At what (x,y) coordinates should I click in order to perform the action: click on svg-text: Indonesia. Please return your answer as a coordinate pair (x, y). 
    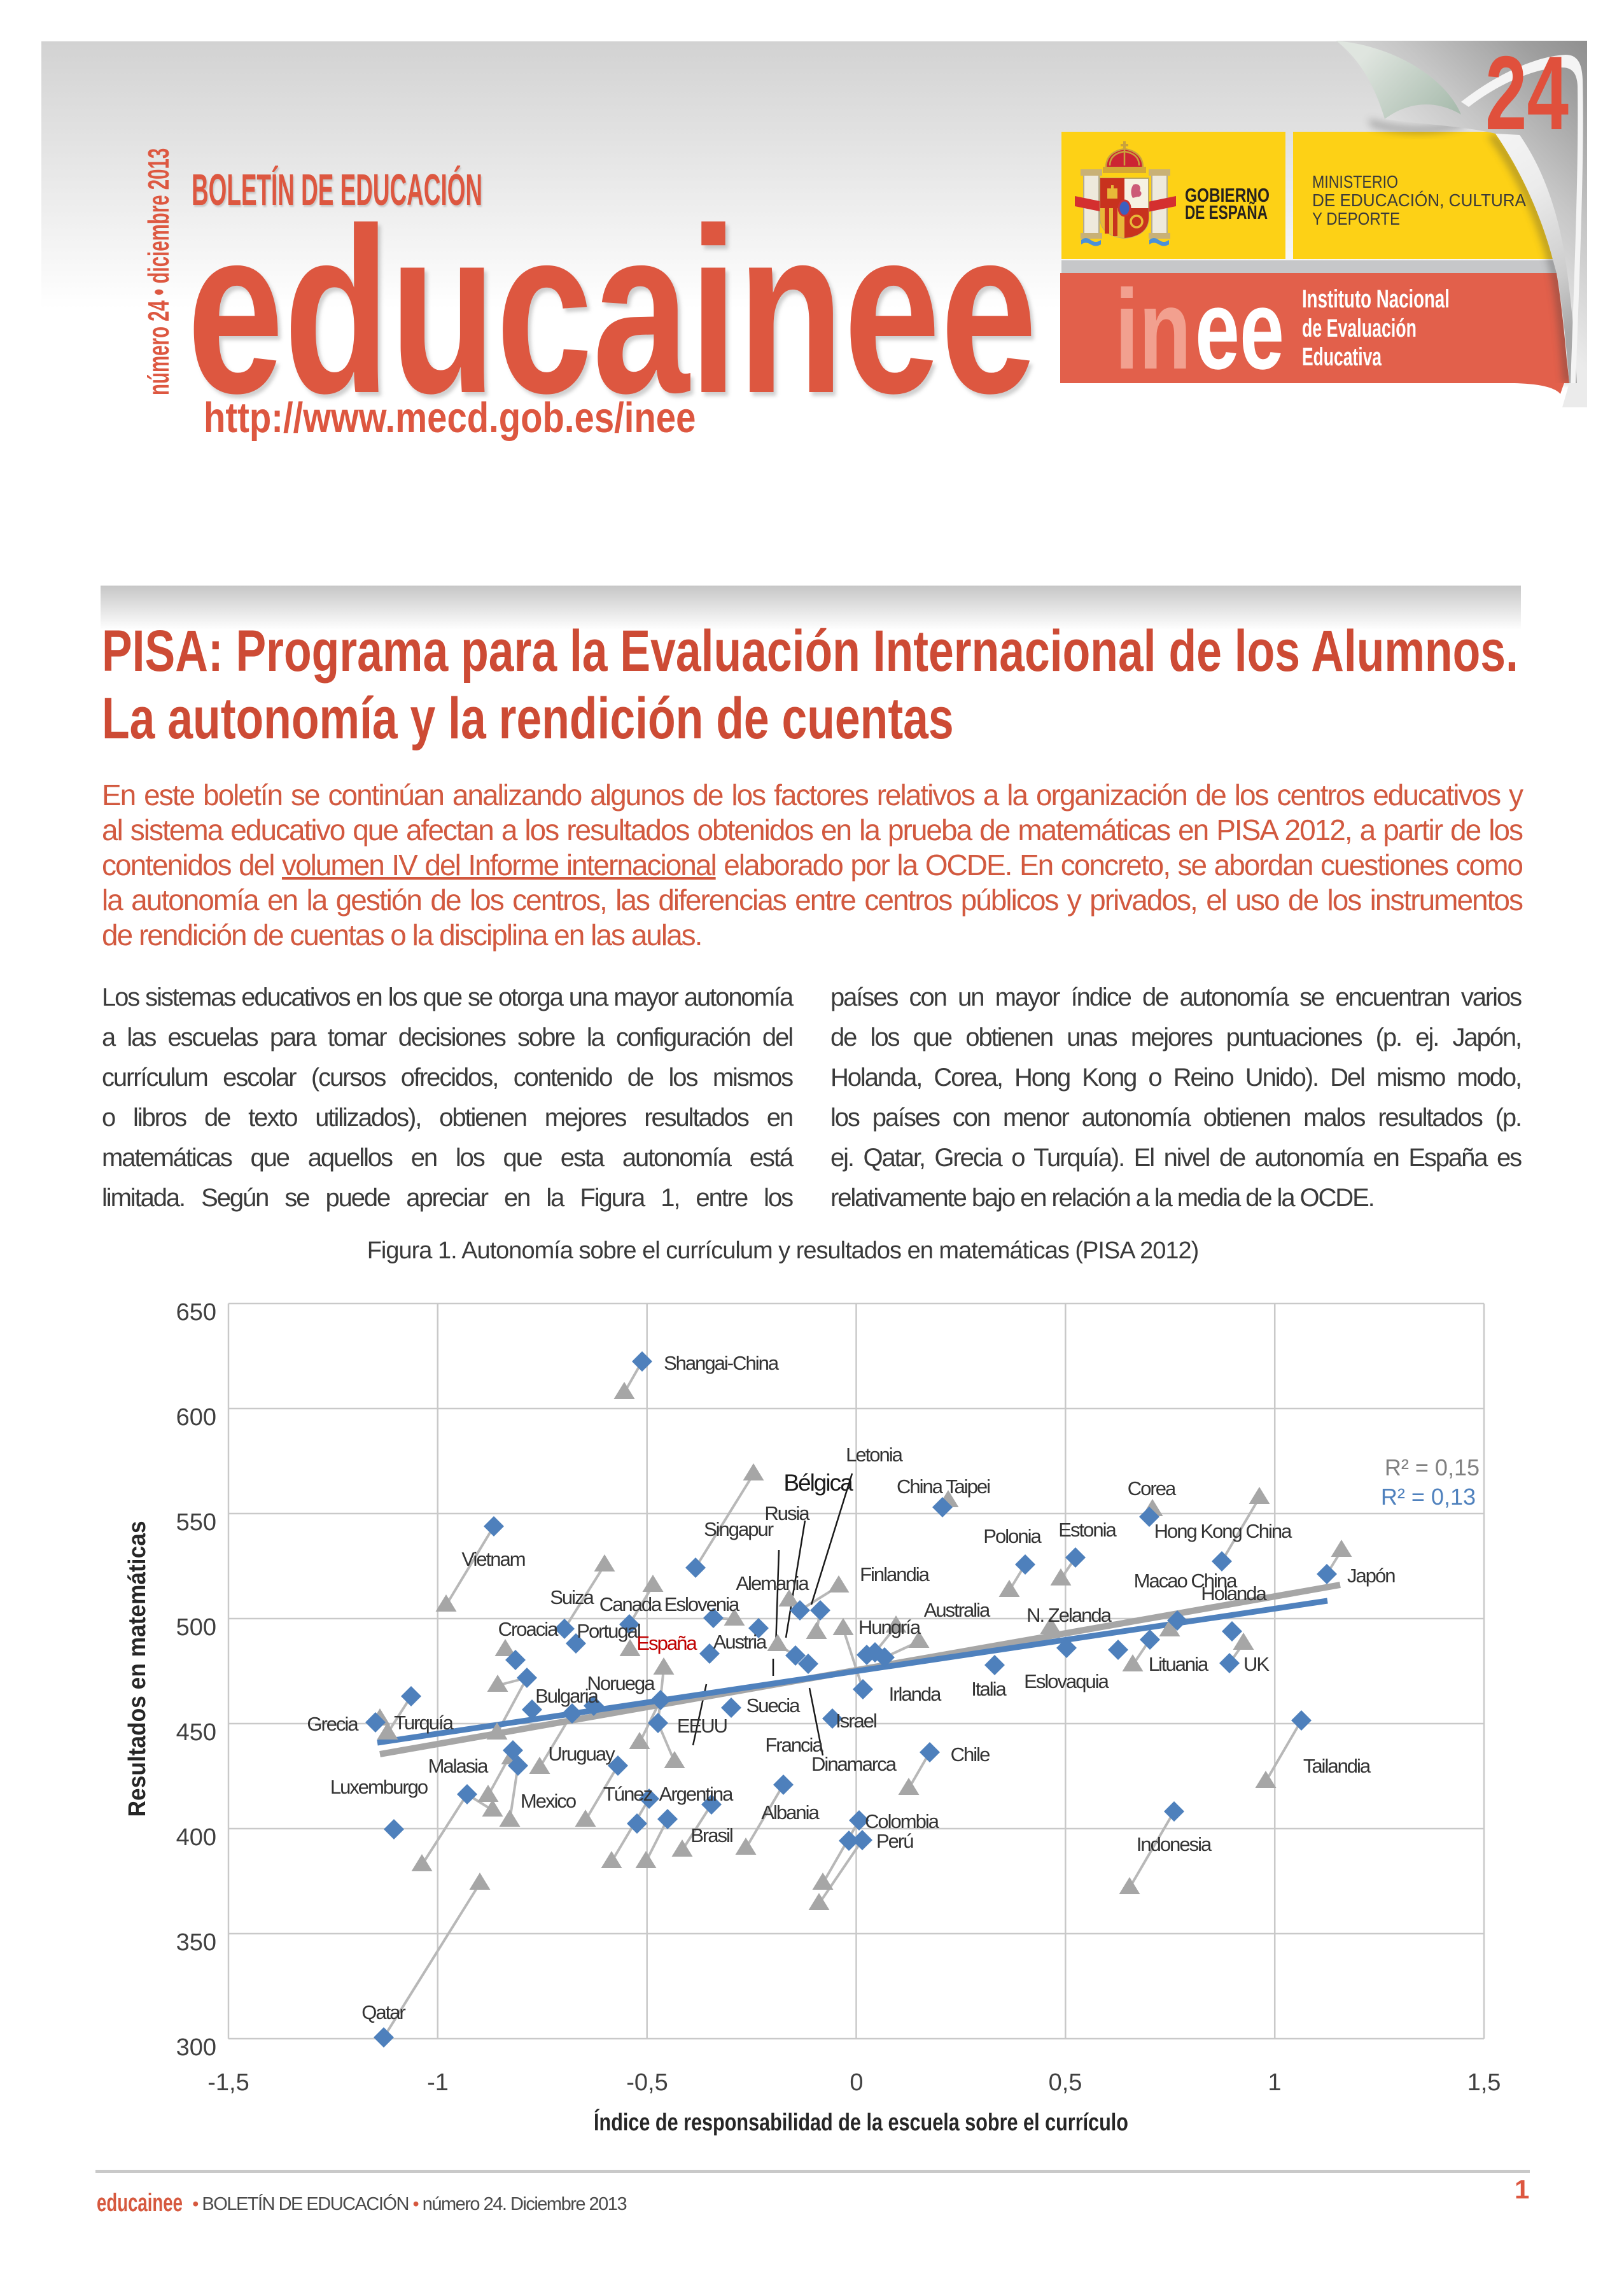
    Looking at the image, I should click on (1174, 1844).